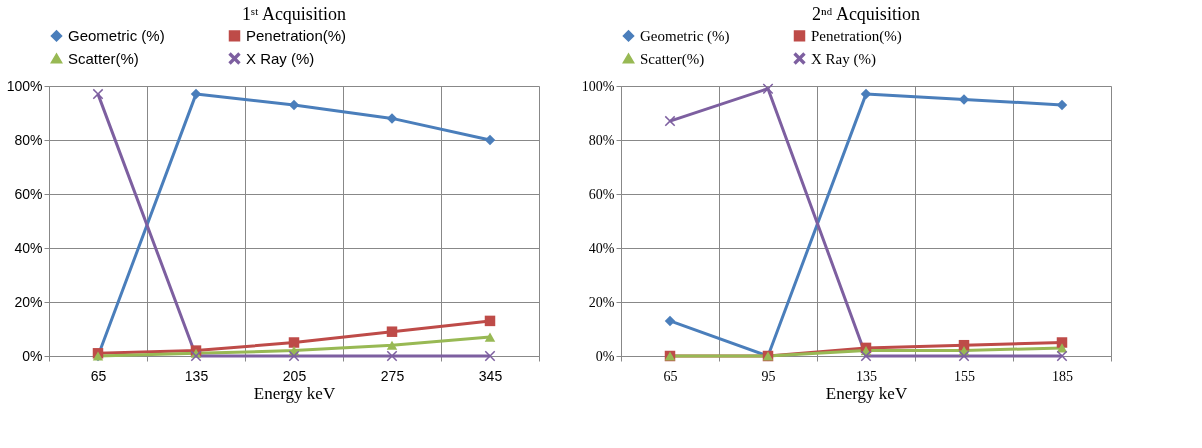  What do you see at coordinates (392, 375) in the screenshot?
I see `x-tick-label: 275` at bounding box center [392, 375].